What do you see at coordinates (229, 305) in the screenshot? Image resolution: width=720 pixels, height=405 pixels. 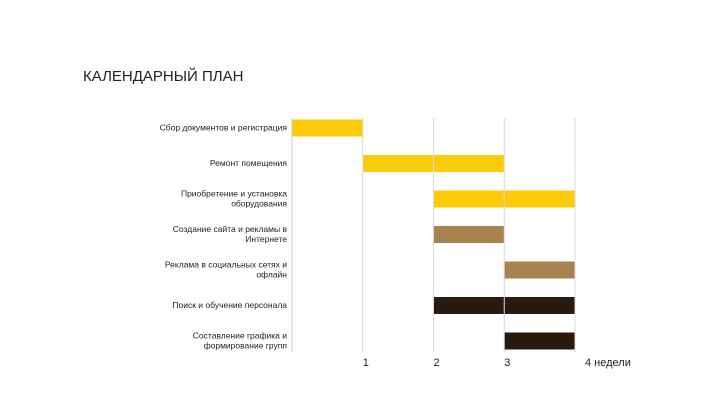 I see `task-label: Поиск и обучение персонала` at bounding box center [229, 305].